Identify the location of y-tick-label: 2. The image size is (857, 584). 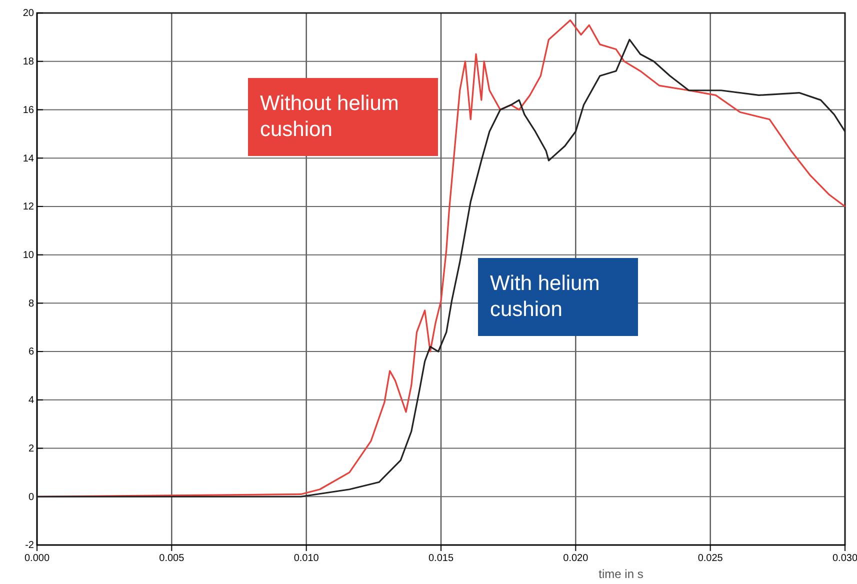
(31, 448).